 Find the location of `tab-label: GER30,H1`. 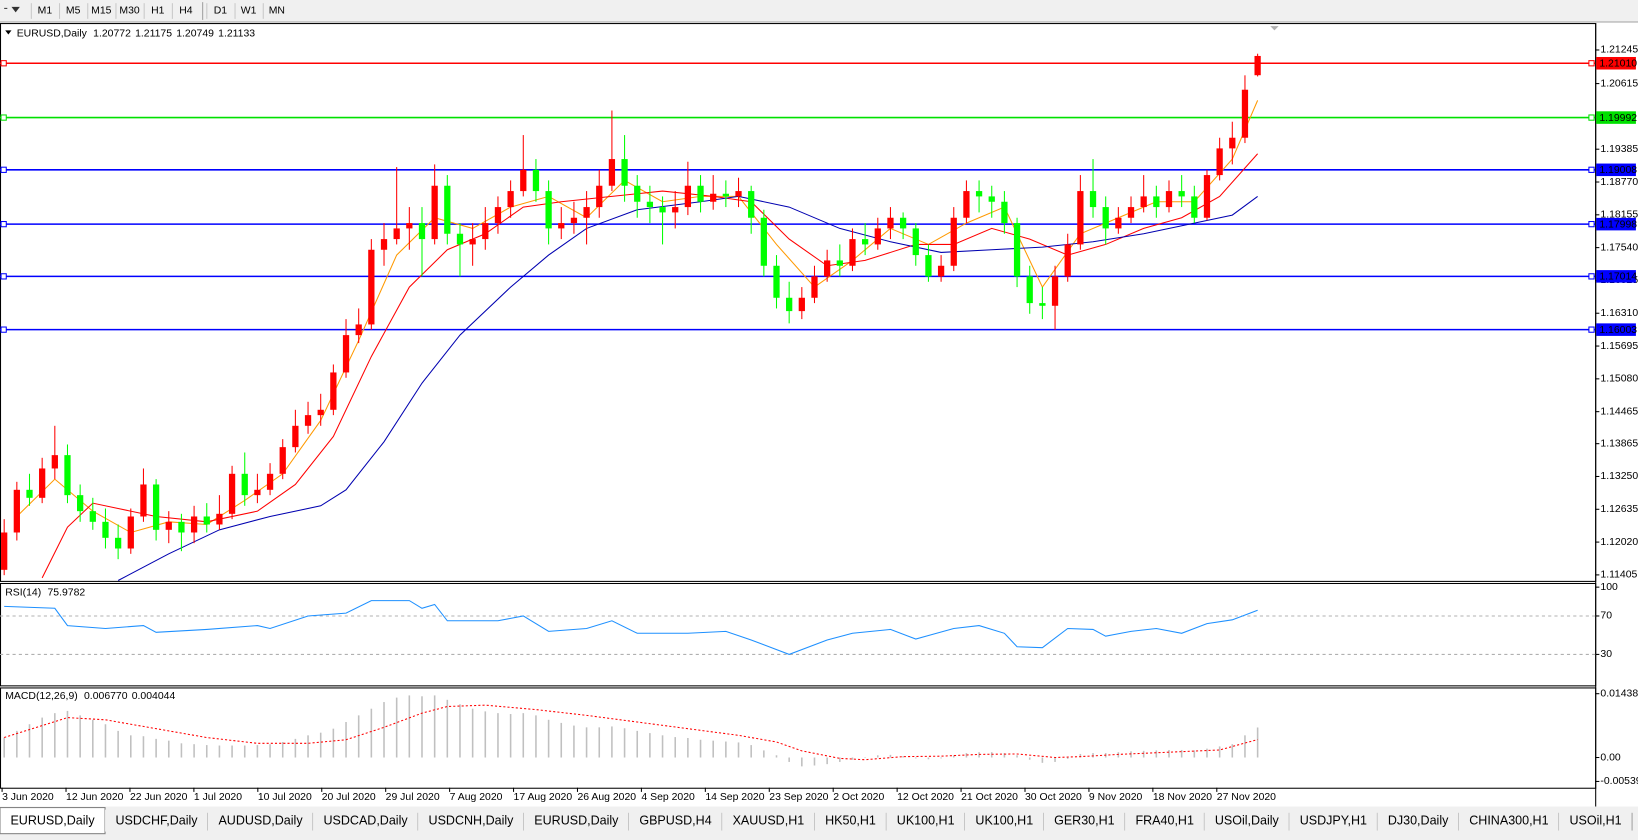

tab-label: GER30,H1 is located at coordinates (1084, 820).